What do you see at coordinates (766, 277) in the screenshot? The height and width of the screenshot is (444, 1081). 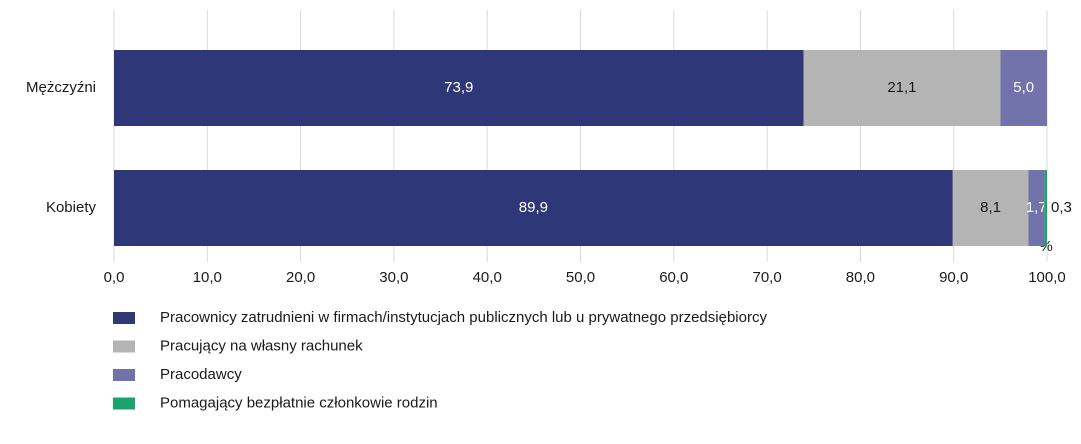 I see `x-tick-label: 70,0` at bounding box center [766, 277].